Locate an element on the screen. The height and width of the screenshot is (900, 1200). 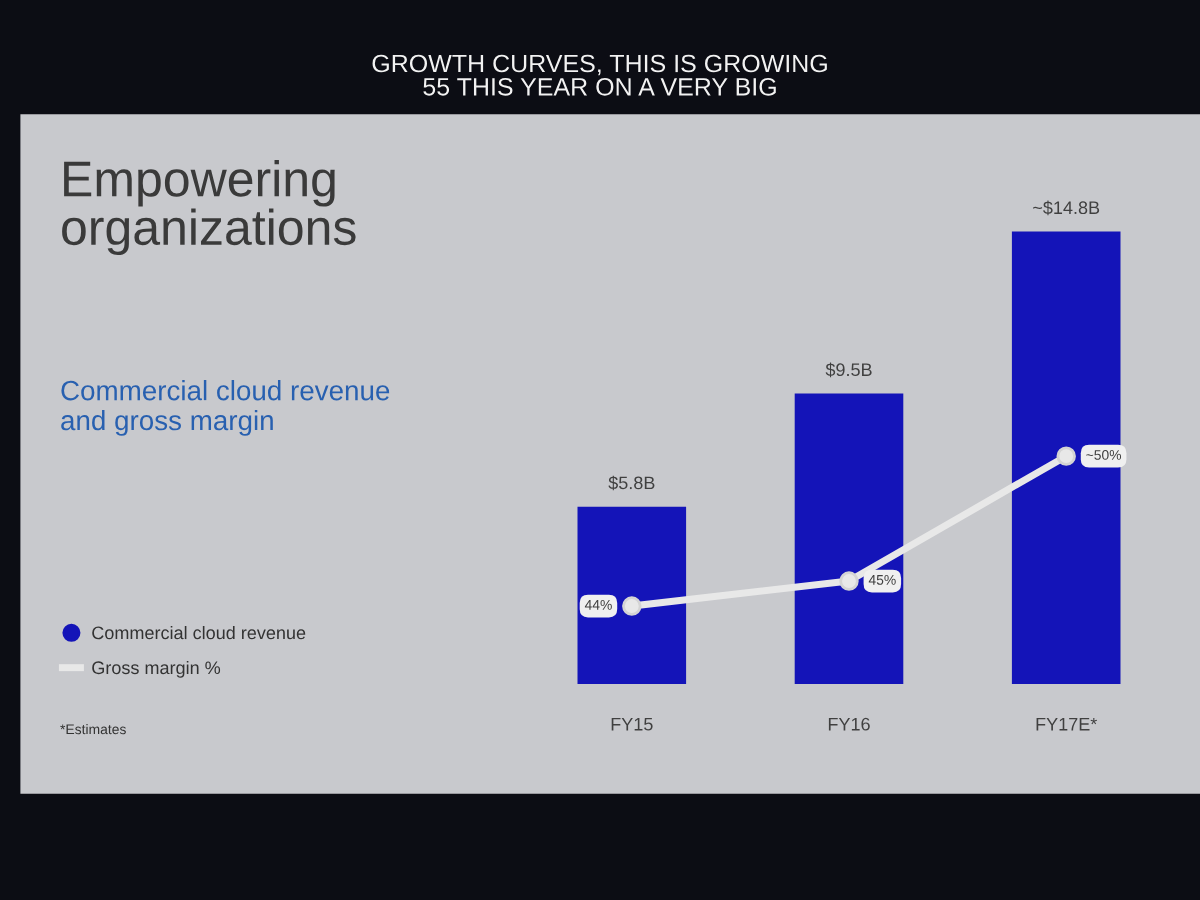
data-label: $9.5B is located at coordinates (848, 370).